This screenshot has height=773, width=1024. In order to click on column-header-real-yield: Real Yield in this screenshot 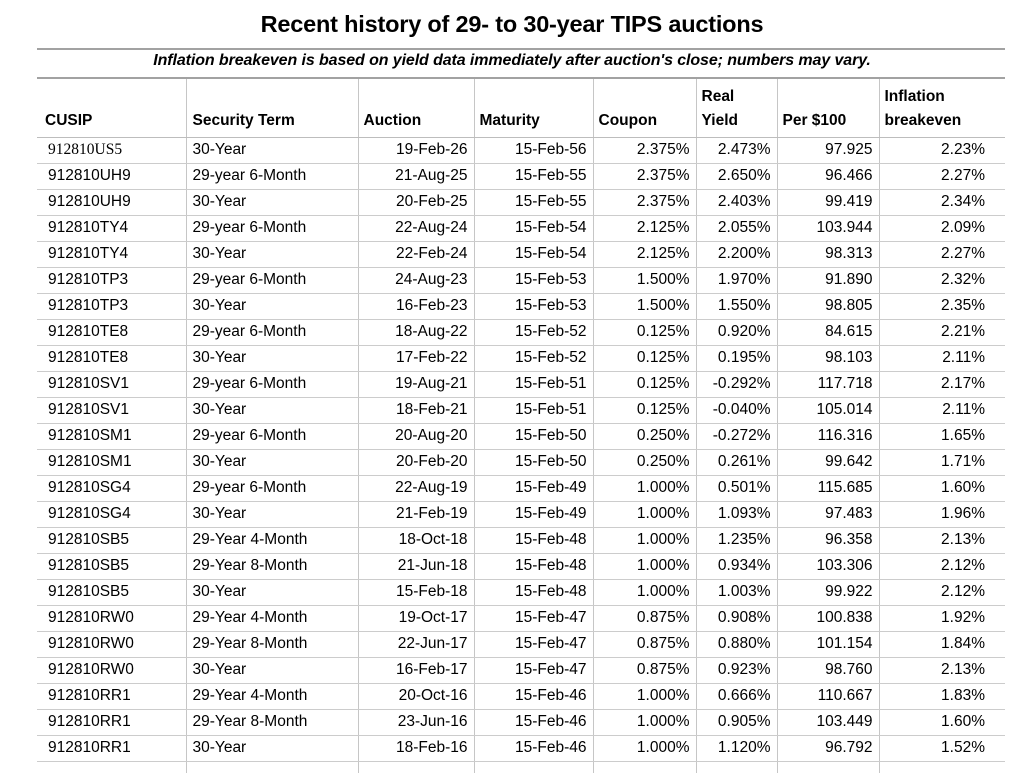, I will do `click(736, 108)`.